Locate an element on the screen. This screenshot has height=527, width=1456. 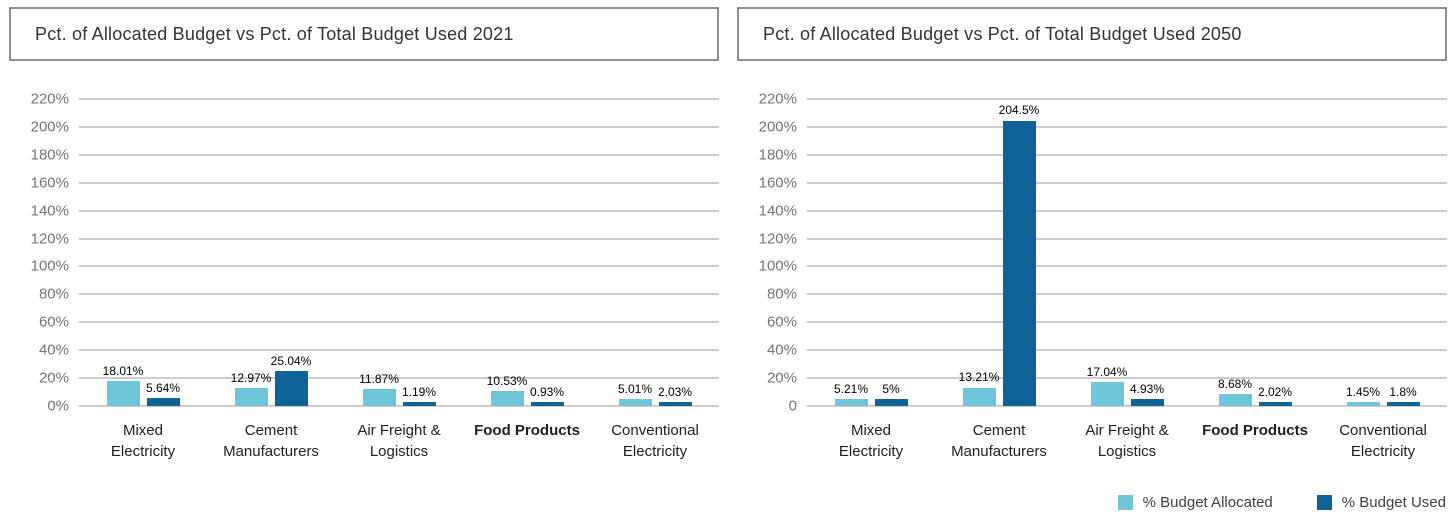
bar-budget-used: 5% is located at coordinates (891, 394).